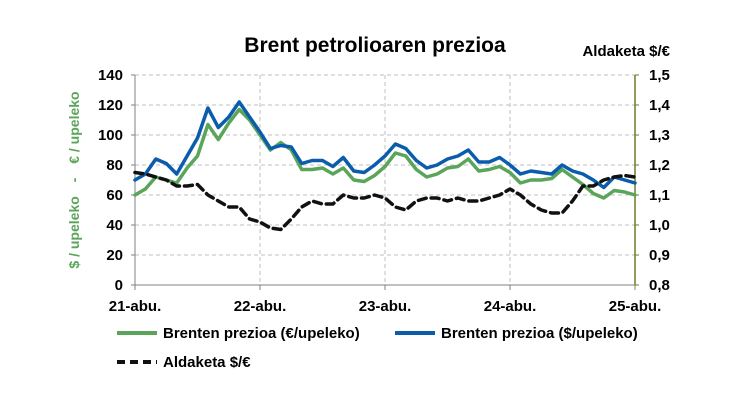 This screenshot has height=400, width=750. I want to click on y-left-tick-label: 20, so click(114, 255).